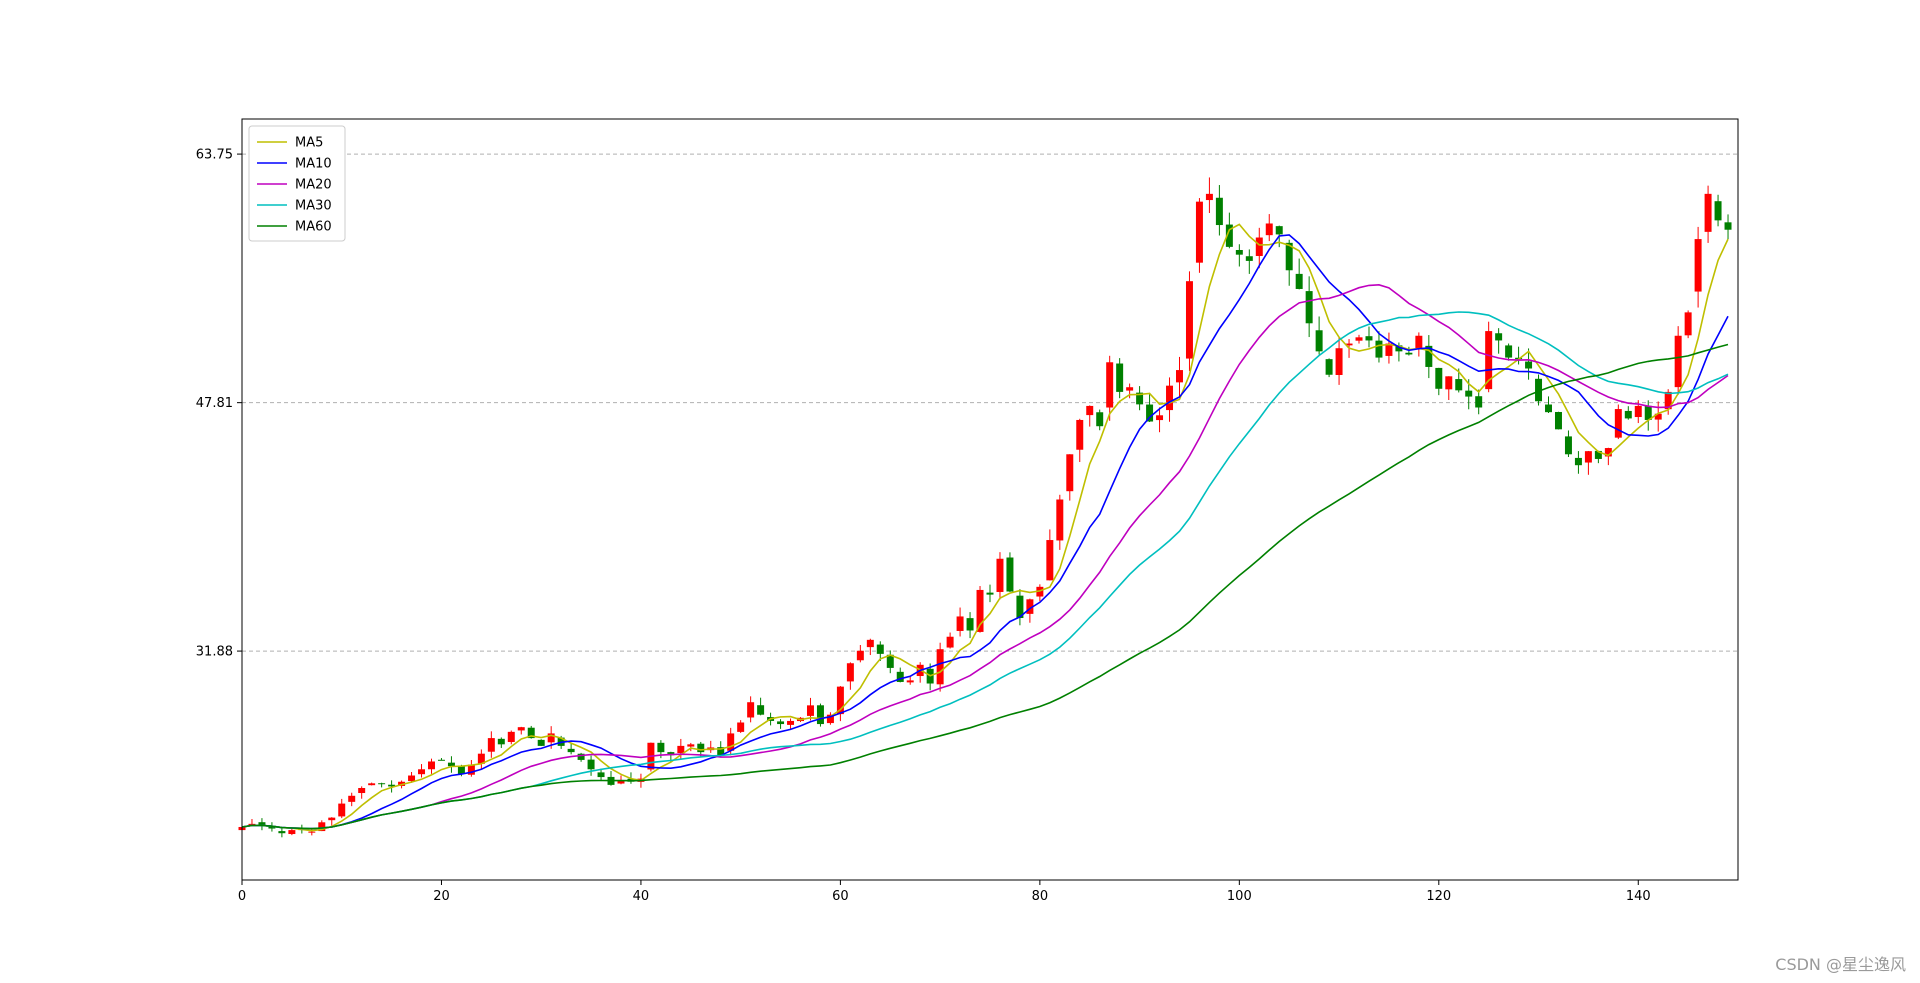 Image resolution: width=1920 pixels, height=983 pixels. I want to click on y-axis: 31.88 47.81 63.75, so click(219, 404).